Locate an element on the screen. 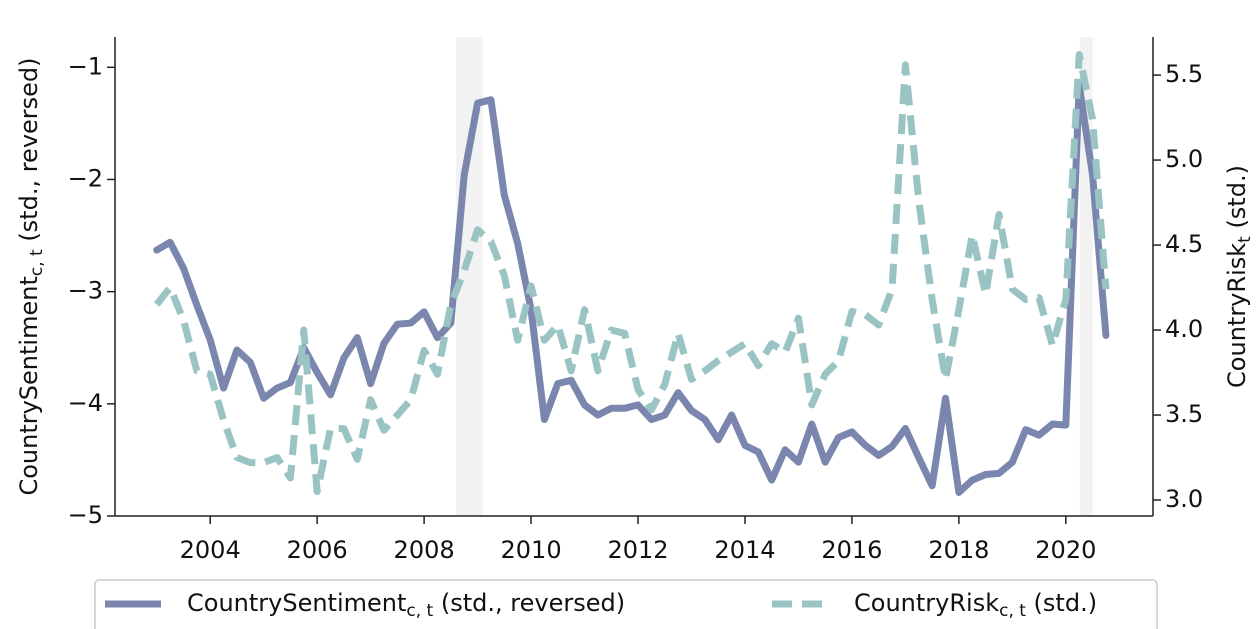 The width and height of the screenshot is (1257, 629). y-tick-label: −3 is located at coordinates (85, 291).